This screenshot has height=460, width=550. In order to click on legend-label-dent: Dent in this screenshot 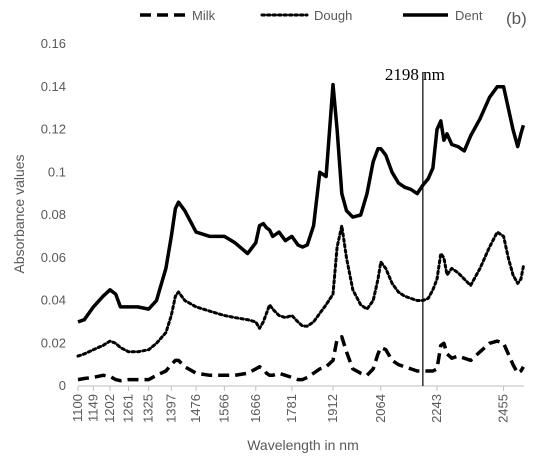, I will do `click(469, 15)`.